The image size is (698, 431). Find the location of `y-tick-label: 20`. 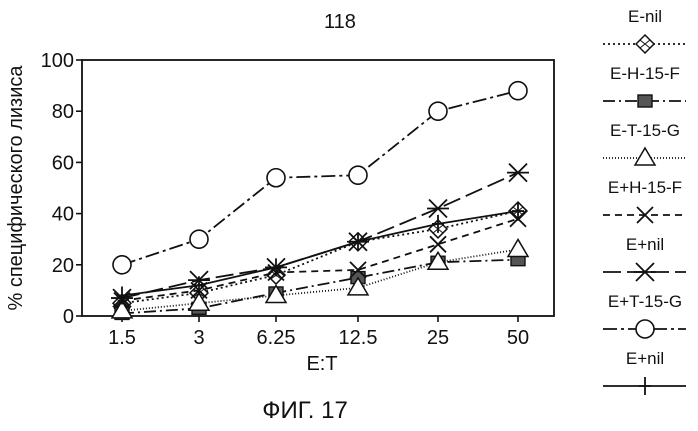

y-tick-label: 20 is located at coordinates (63, 266).